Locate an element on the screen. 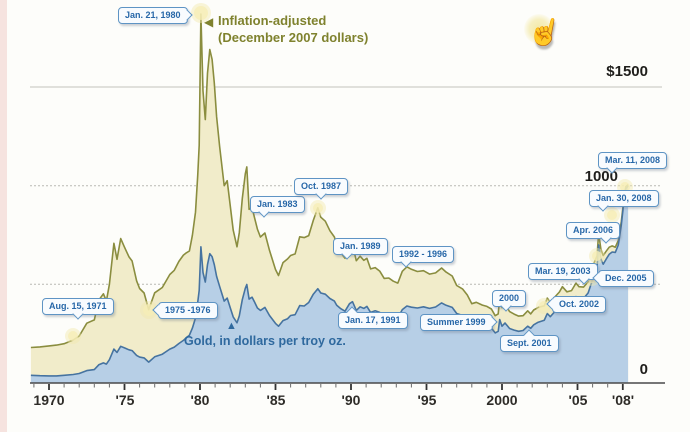 This screenshot has height=432, width=690. annotation-apr-2006: Apr. 2006 is located at coordinates (593, 230).